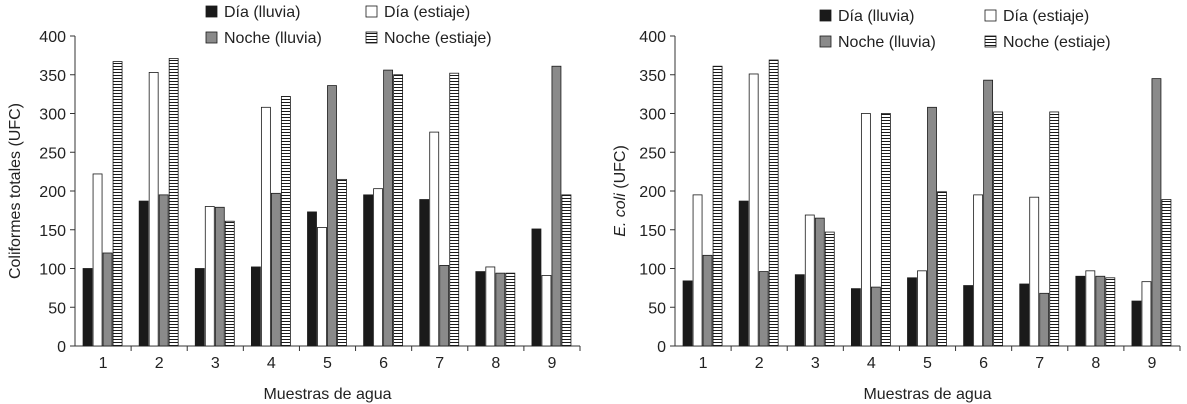  What do you see at coordinates (159, 363) in the screenshot?
I see `x-tick-label: 2` at bounding box center [159, 363].